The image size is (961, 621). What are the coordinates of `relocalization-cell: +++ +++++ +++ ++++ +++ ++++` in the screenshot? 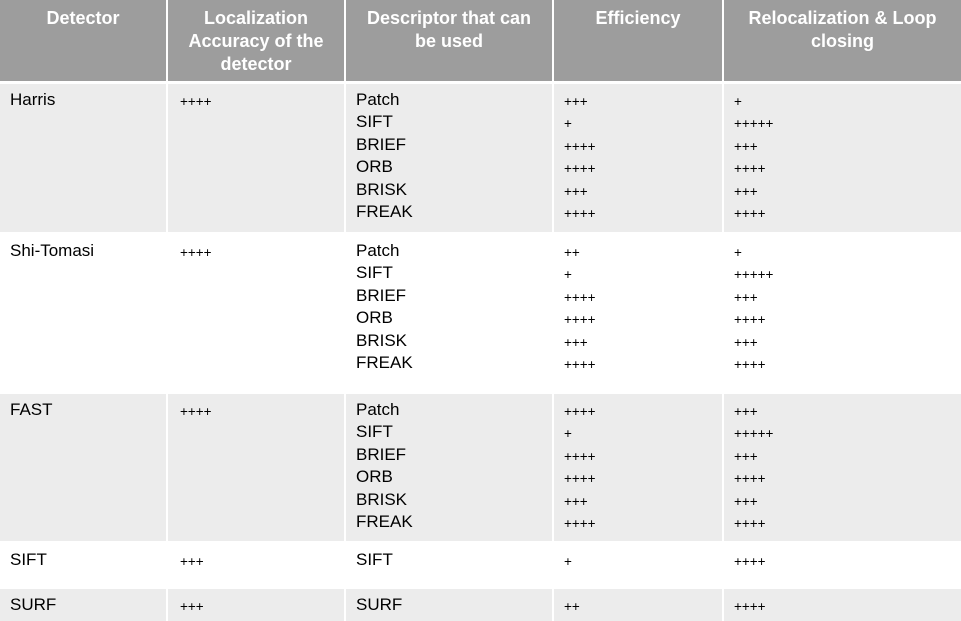 It's located at (841, 467).